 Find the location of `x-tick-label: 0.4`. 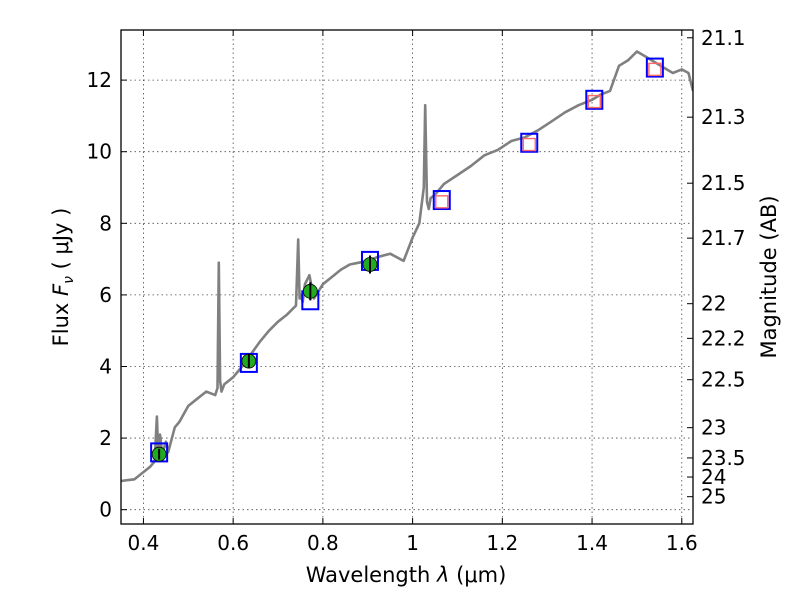

x-tick-label: 0.4 is located at coordinates (144, 543).